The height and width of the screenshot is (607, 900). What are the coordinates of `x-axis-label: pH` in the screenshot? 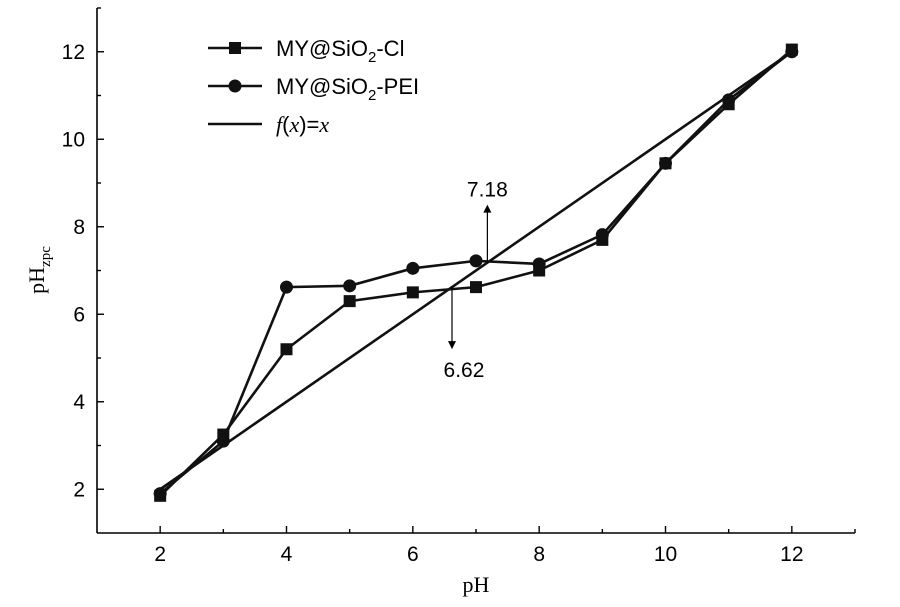 It's located at (476, 584).